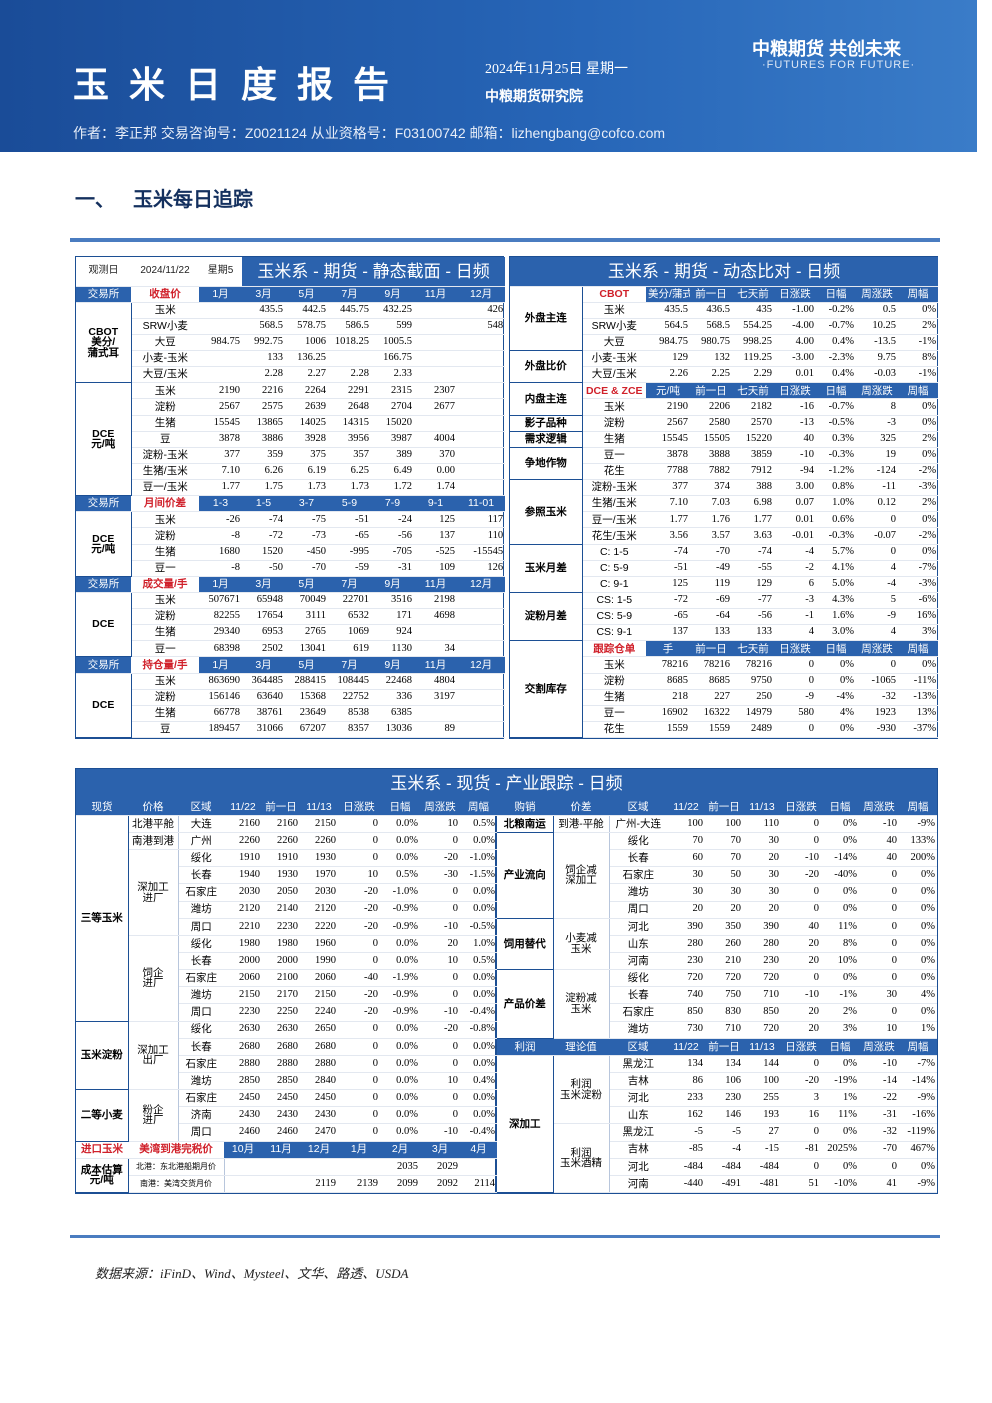 This screenshot has width=992, height=1403. What do you see at coordinates (525, 944) in the screenshot?
I see `group-label: 饲用替代` at bounding box center [525, 944].